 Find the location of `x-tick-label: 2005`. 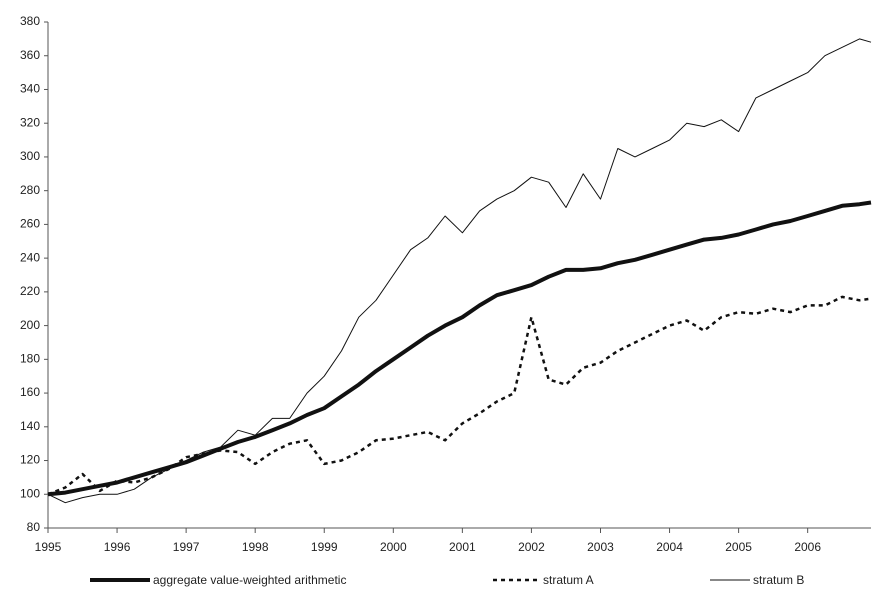

x-tick-label: 2005 is located at coordinates (738, 547).